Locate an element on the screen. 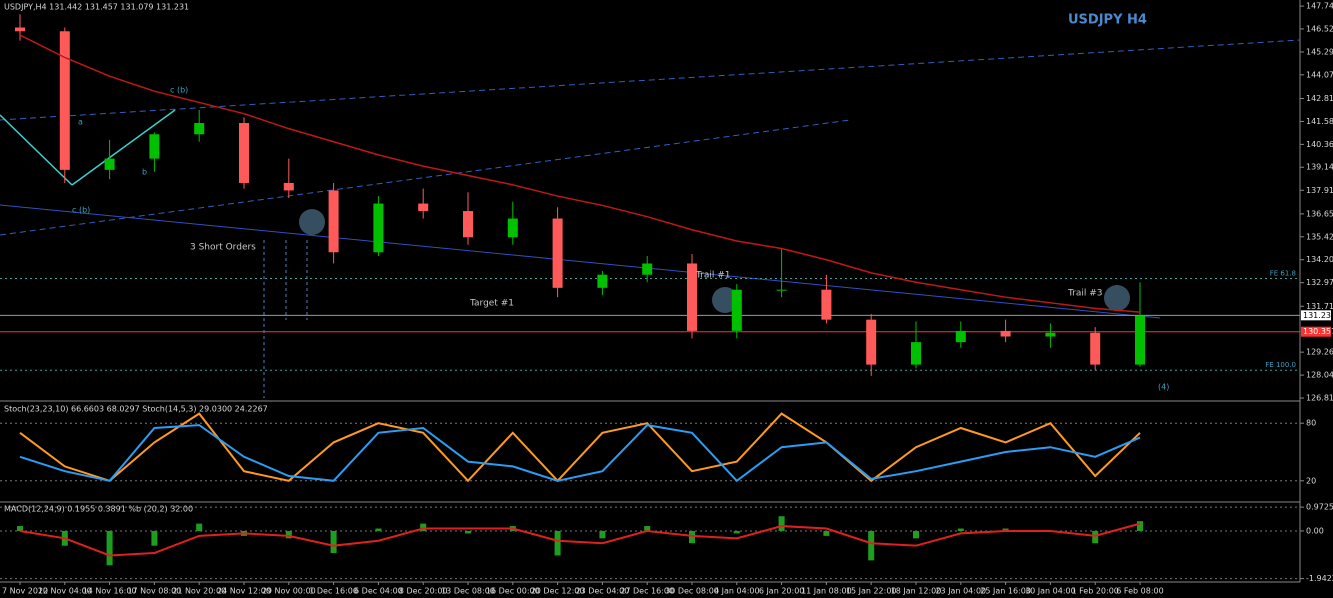  y-tick-label: 135.425 is located at coordinates (1319, 236).